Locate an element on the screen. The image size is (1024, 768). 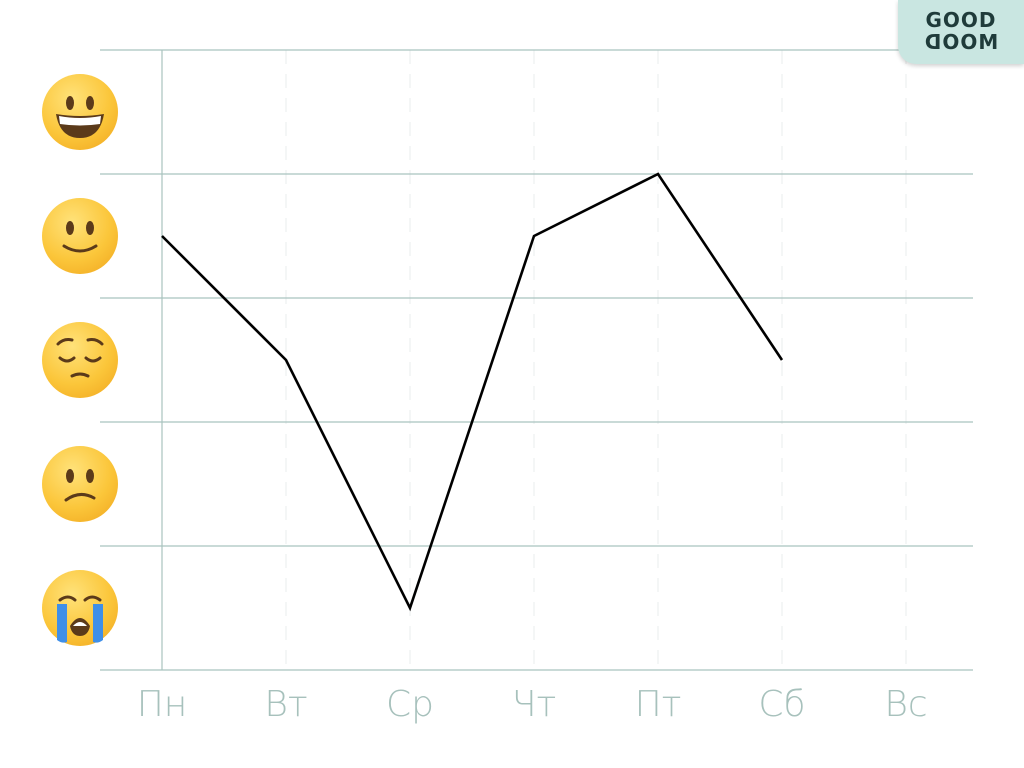
x-tick-label: Чт is located at coordinates (534, 704).